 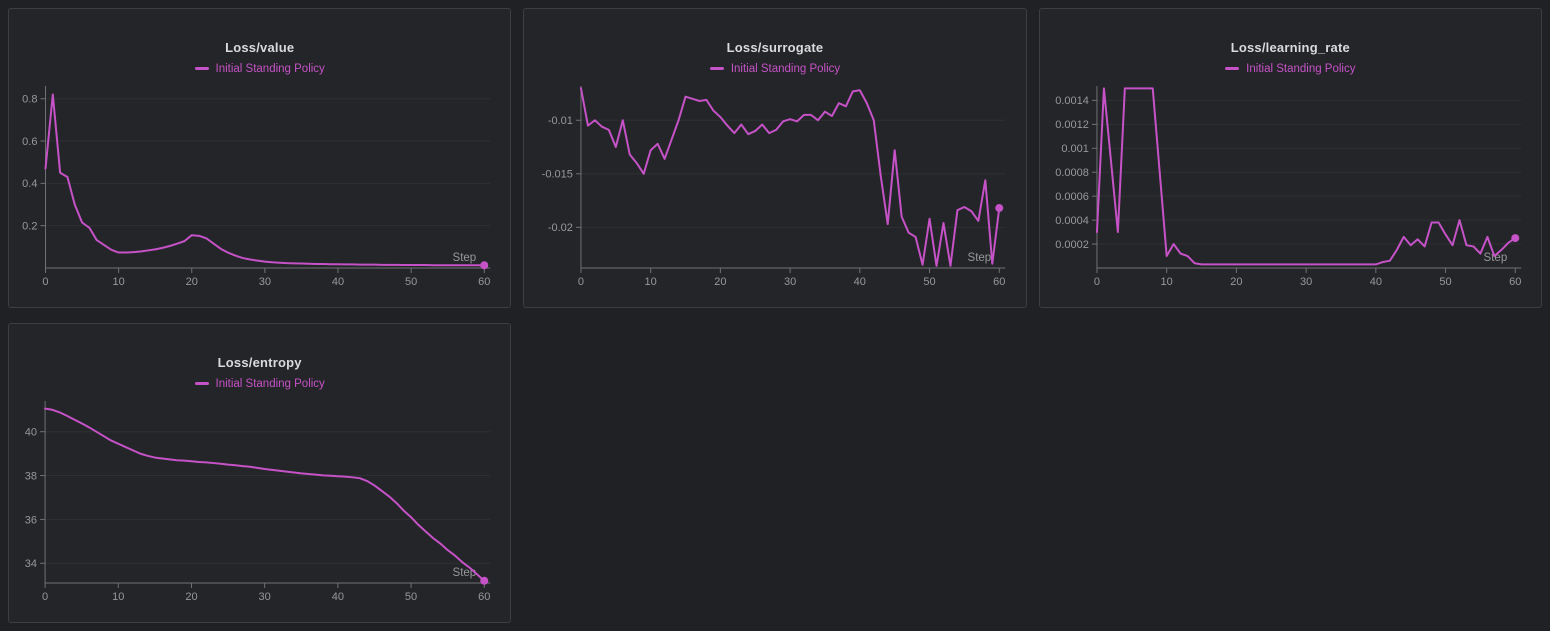 I want to click on y-tick-label: 36, so click(x=31, y=520).